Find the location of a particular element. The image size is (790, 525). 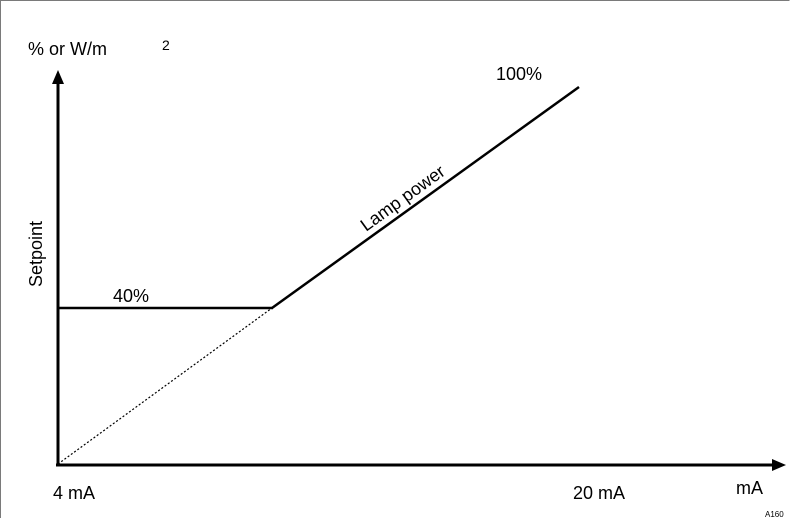

x-end-label: 20 mA is located at coordinates (599, 493).